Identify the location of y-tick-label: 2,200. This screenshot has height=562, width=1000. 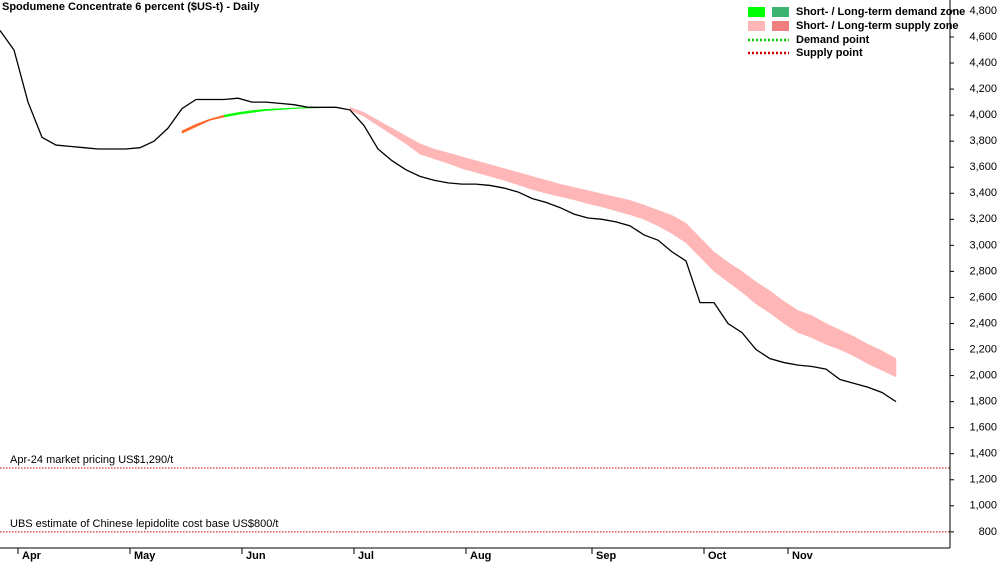
(983, 349).